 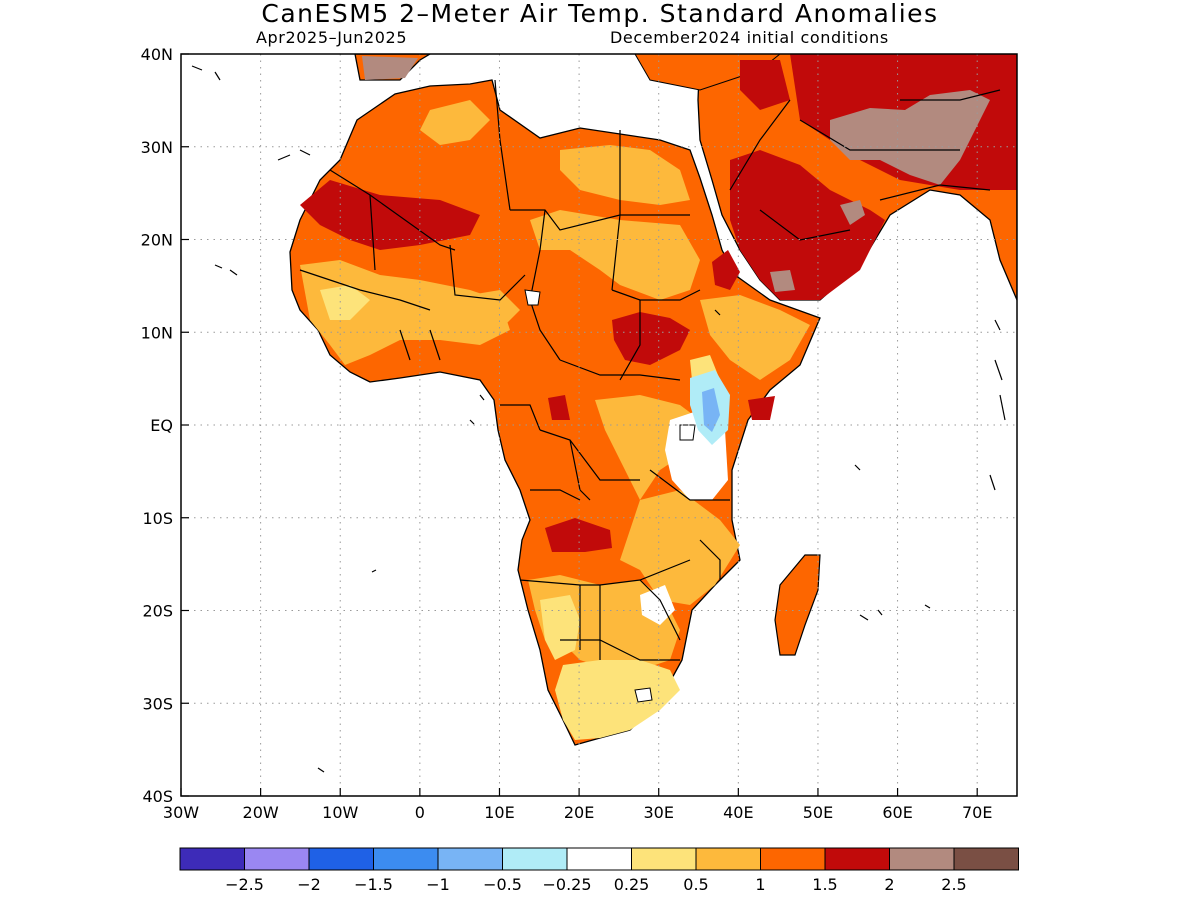 I want to click on latitude-axis: 40N 30N 20N 10N EQ 10S 20S 30S 40S, so click(x=165, y=425).